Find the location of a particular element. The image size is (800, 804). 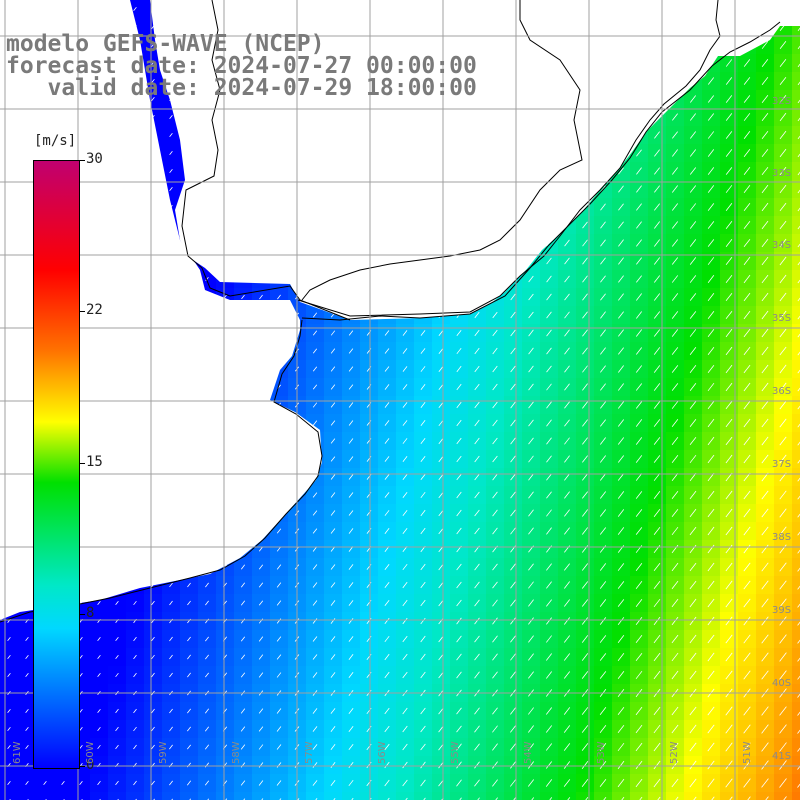

lon-label: 57W is located at coordinates (309, 752).